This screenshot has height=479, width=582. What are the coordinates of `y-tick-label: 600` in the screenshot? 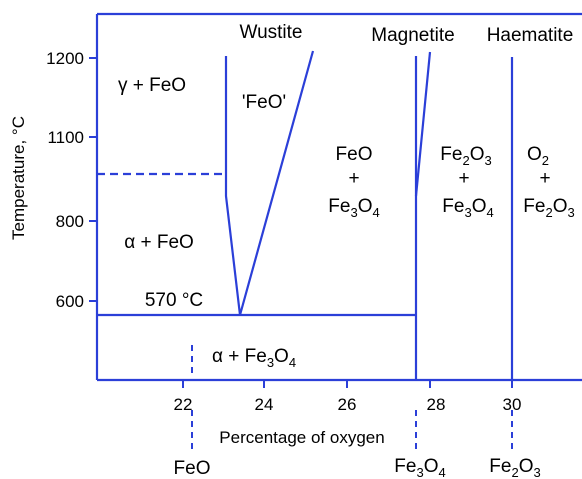 It's located at (70, 301).